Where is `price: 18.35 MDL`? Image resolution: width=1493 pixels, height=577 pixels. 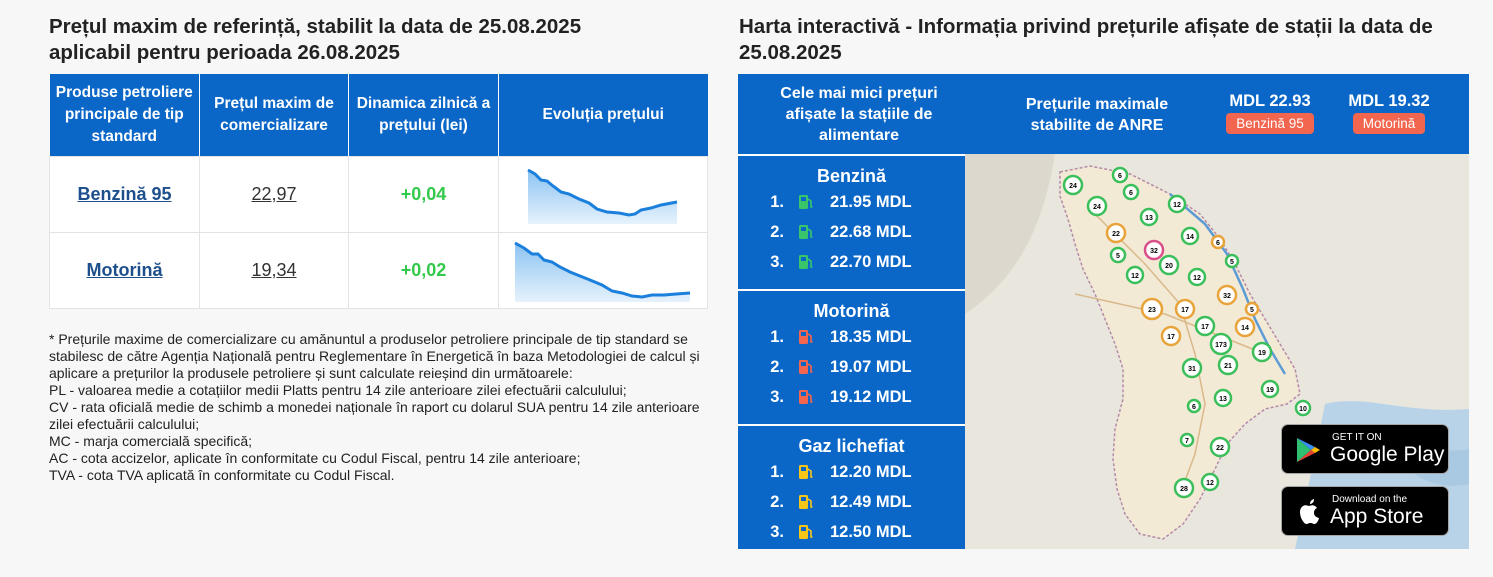
price: 18.35 MDL is located at coordinates (871, 336).